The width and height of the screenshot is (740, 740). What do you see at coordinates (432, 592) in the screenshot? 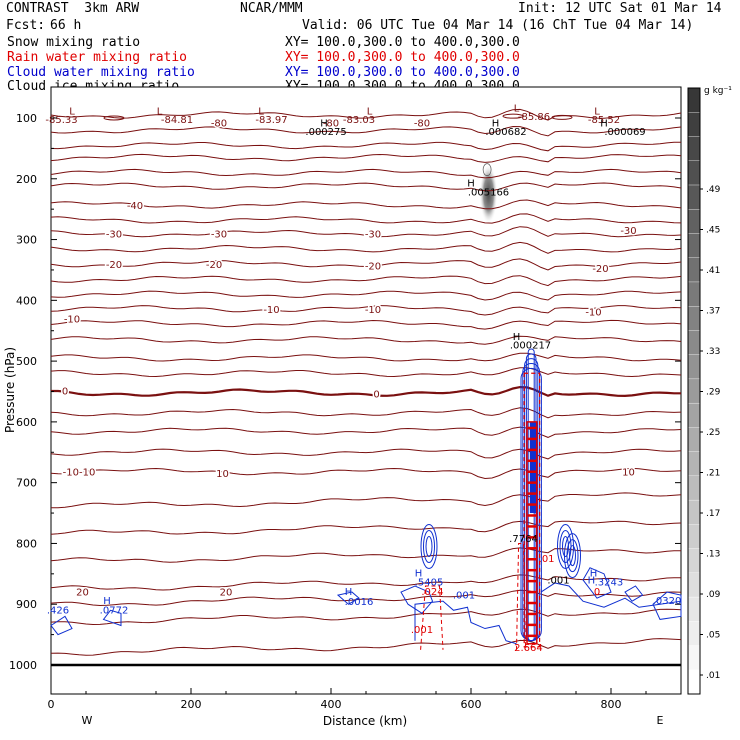
I see `extremum-label: .024` at bounding box center [432, 592].